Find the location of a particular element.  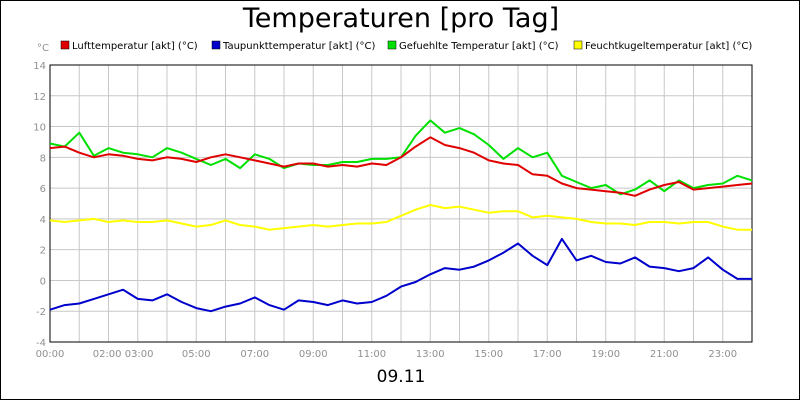

y-tick-label: 0 is located at coordinates (43, 281).